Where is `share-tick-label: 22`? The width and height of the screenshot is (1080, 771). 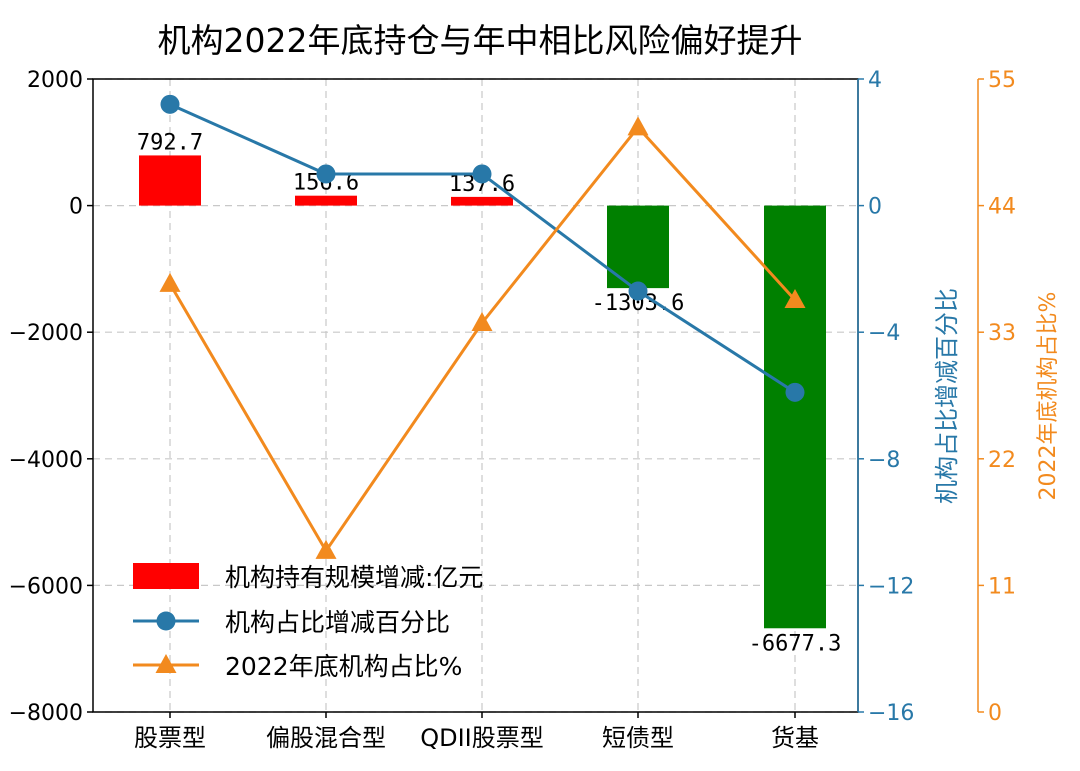
share-tick-label: 22 is located at coordinates (1002, 460).